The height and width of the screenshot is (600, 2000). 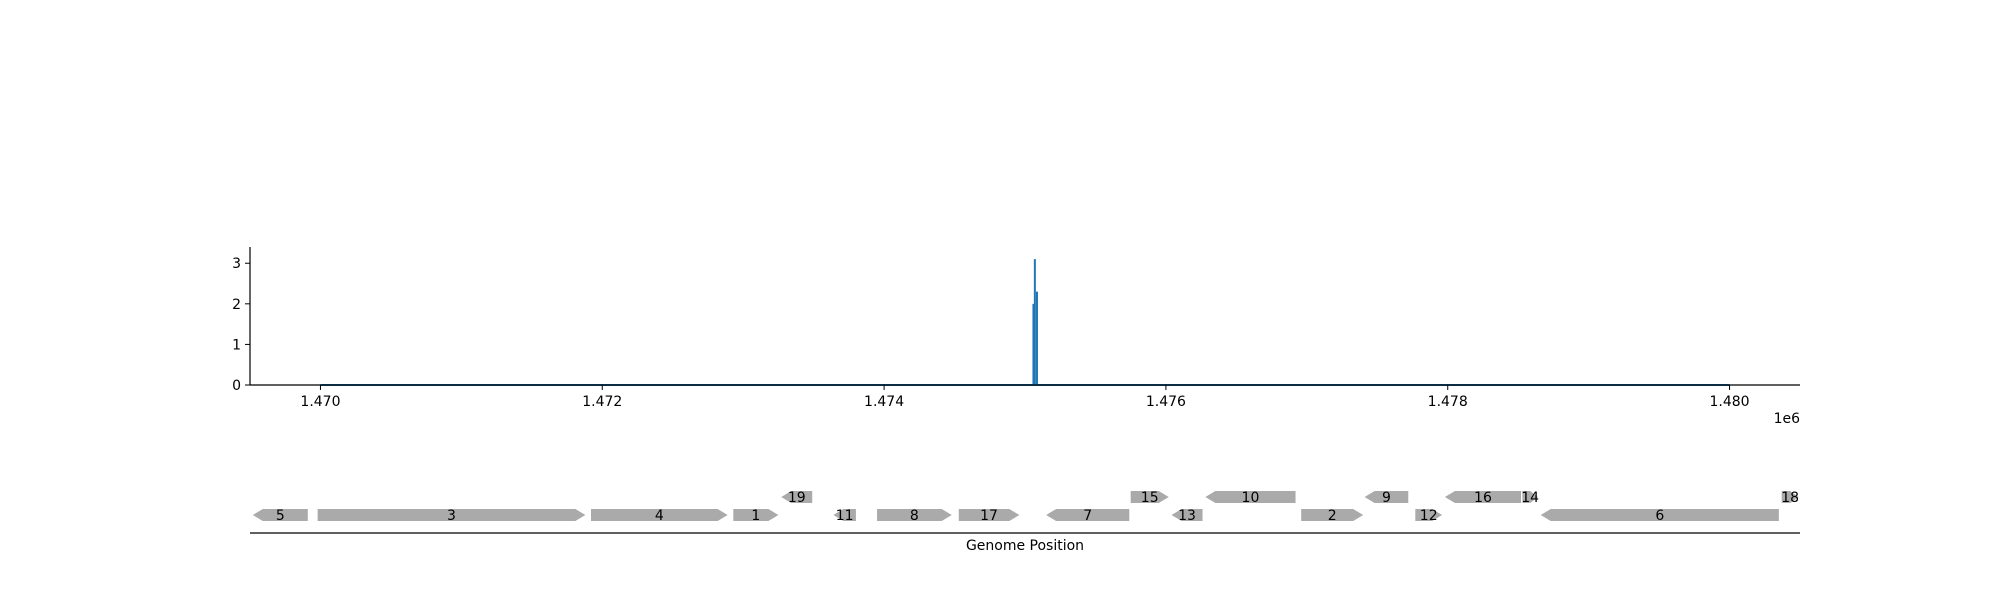 I want to click on x-tick-label: 1.470, so click(x=320, y=402).